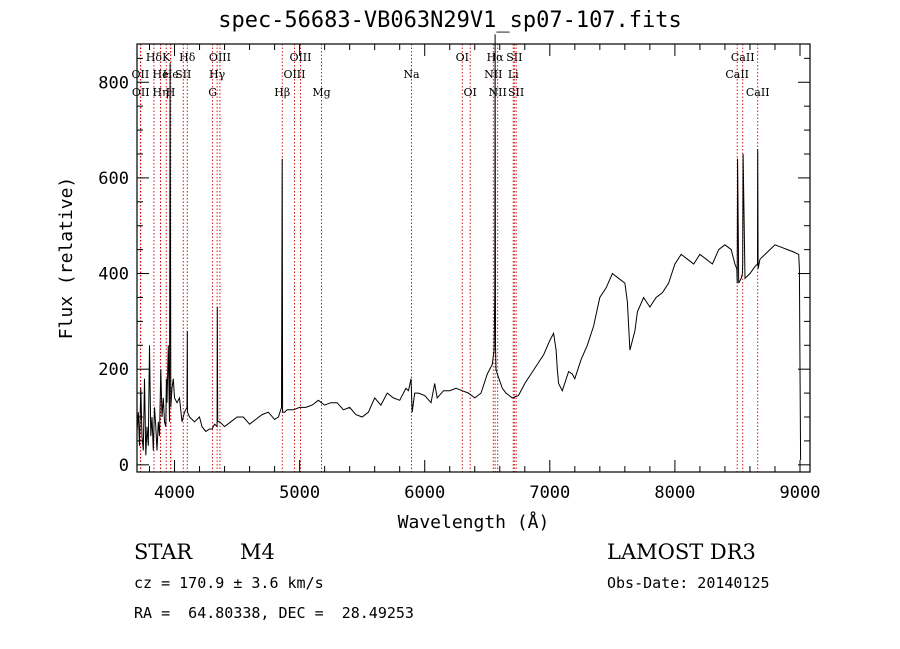 This screenshot has height=649, width=900. I want to click on x-tick-label-0: 4000, so click(174, 493).